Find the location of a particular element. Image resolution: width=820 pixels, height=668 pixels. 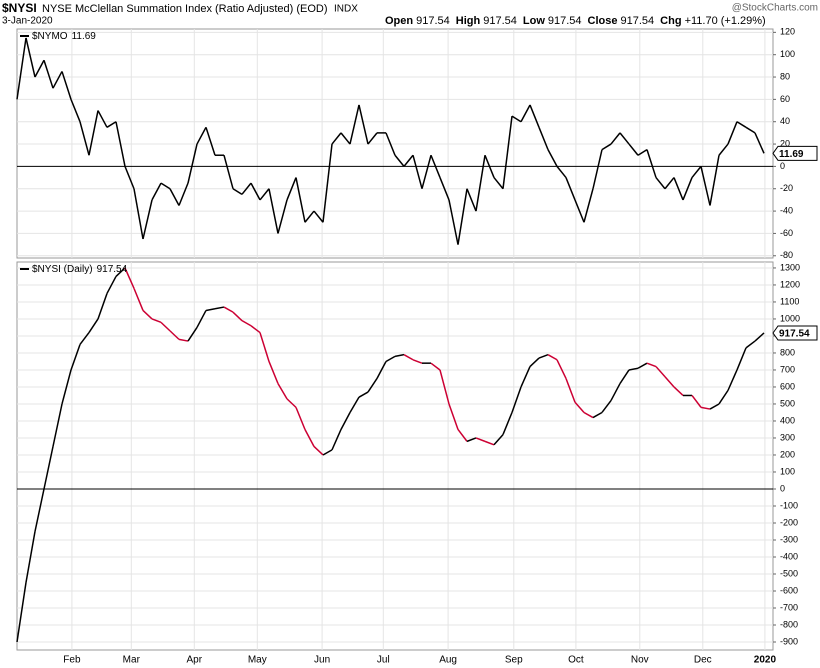

y-tick-label: -600 is located at coordinates (789, 590).